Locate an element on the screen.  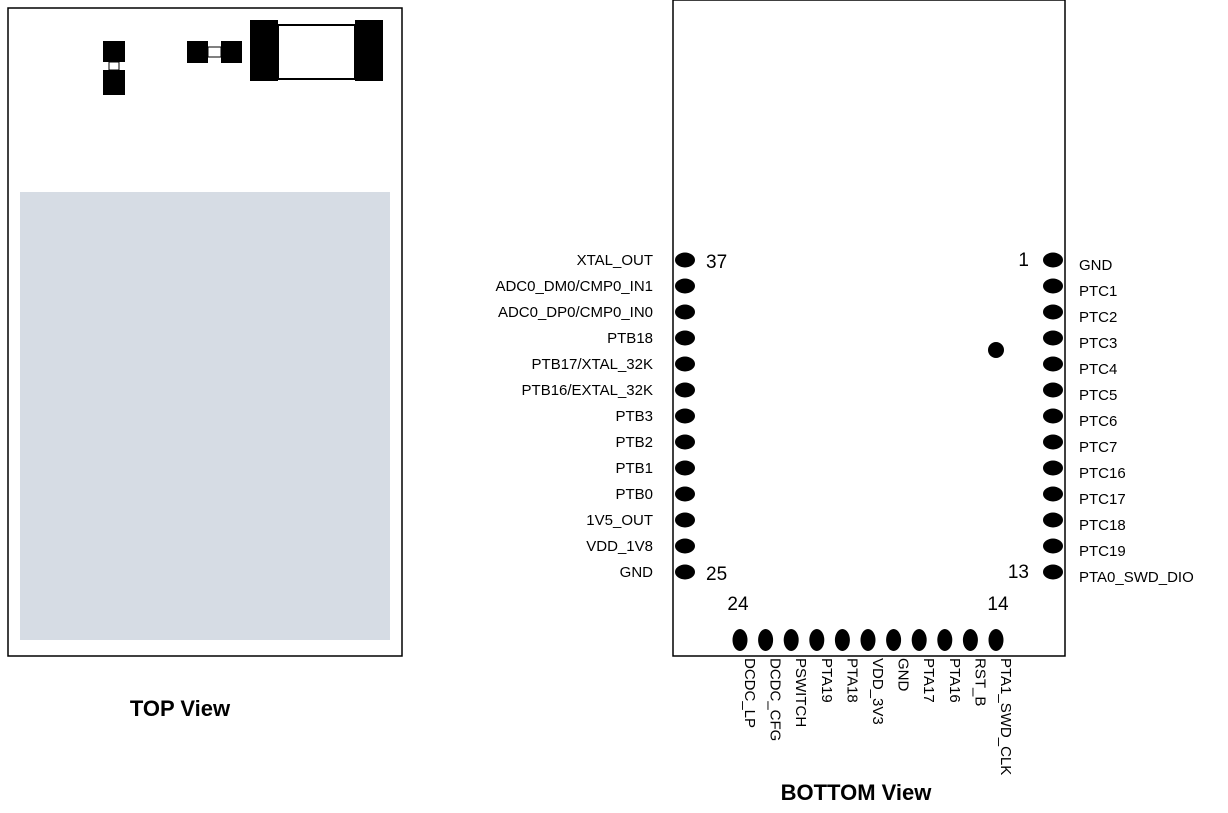
pin-label-pta16: PTA16 is located at coordinates (954, 680).